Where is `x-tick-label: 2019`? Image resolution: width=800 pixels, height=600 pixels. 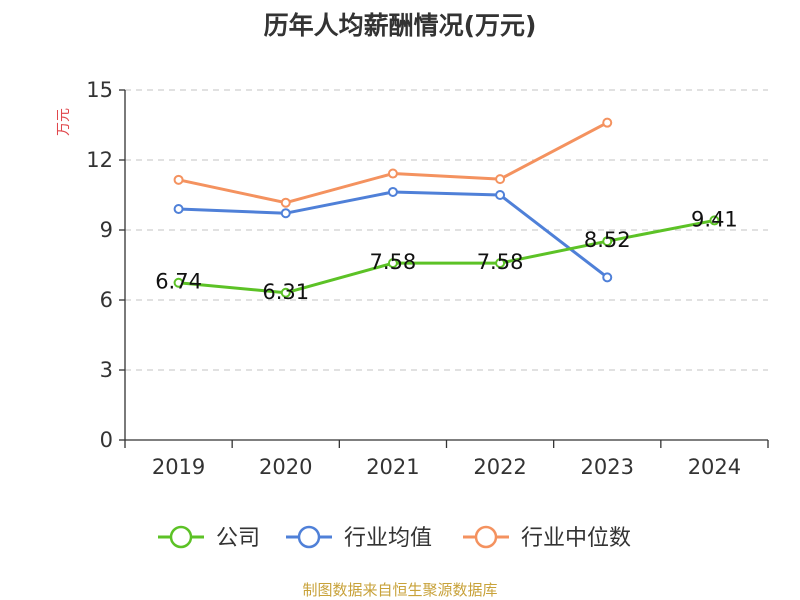
x-tick-label: 2019 is located at coordinates (178, 467).